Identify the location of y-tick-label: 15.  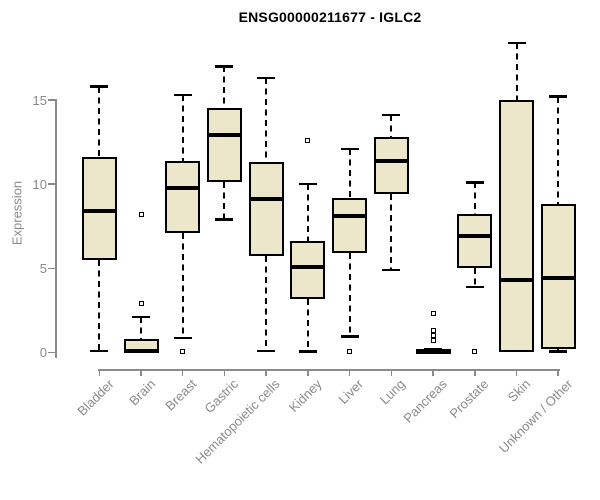
(39, 100).